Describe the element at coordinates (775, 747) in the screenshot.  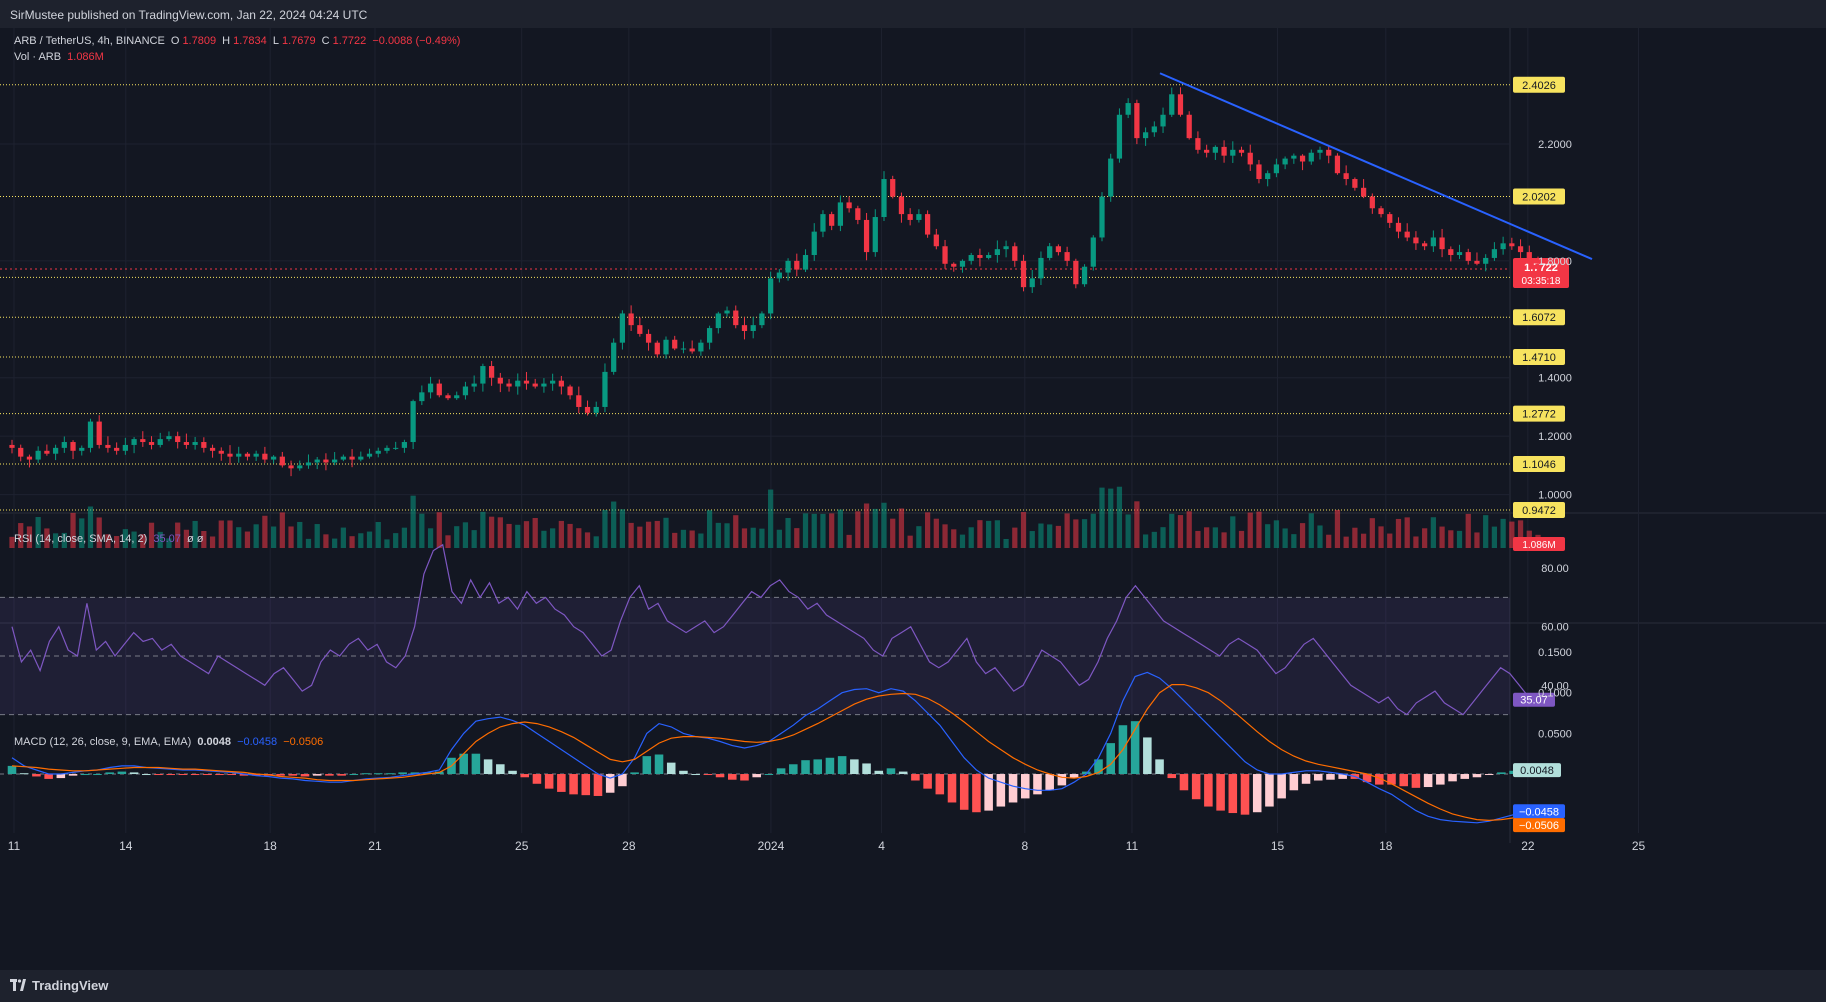
I see `macd-line` at that location.